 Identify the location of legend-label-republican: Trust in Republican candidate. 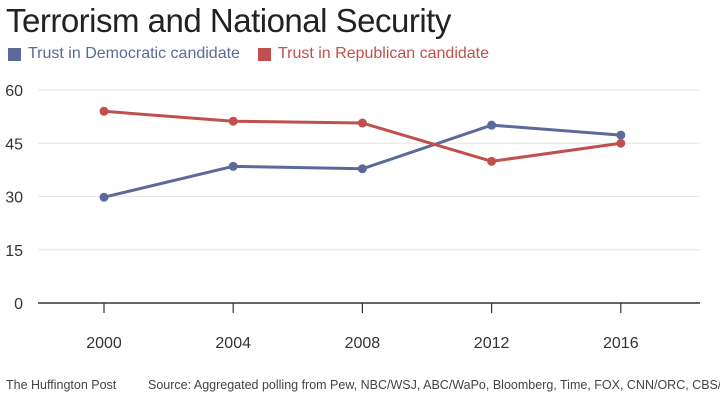
(383, 53).